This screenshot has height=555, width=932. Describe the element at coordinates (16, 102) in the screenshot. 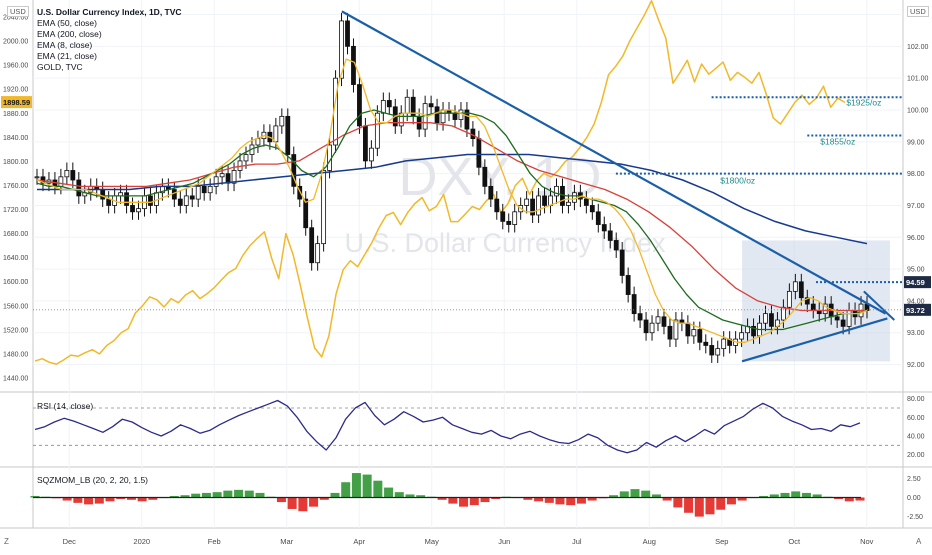

I see `price-tag-gold-bg` at that location.